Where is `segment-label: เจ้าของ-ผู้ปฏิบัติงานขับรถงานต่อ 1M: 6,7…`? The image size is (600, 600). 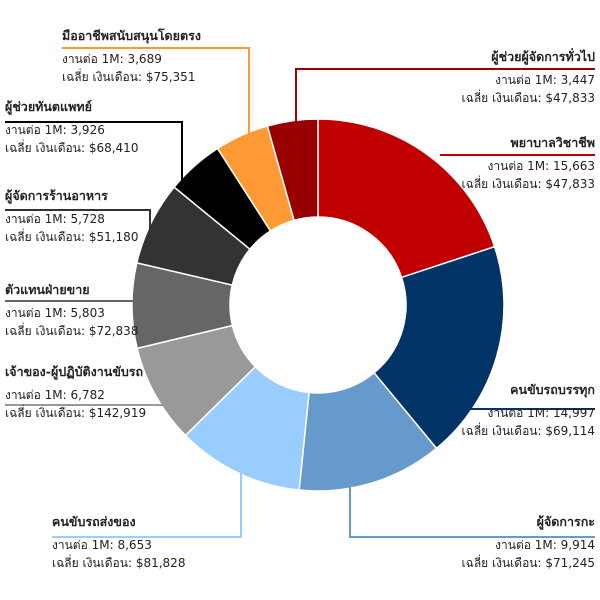 segment-label: เจ้าของ-ผู้ปฏิบัติงานขับรถงานต่อ 1M: 6,7… is located at coordinates (77, 392).